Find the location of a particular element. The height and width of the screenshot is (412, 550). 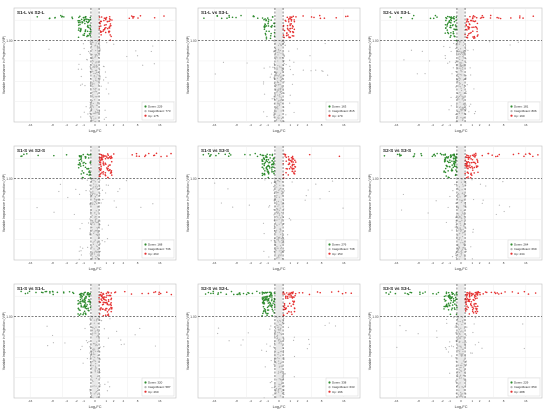

points is located at coordinates (273, 206).